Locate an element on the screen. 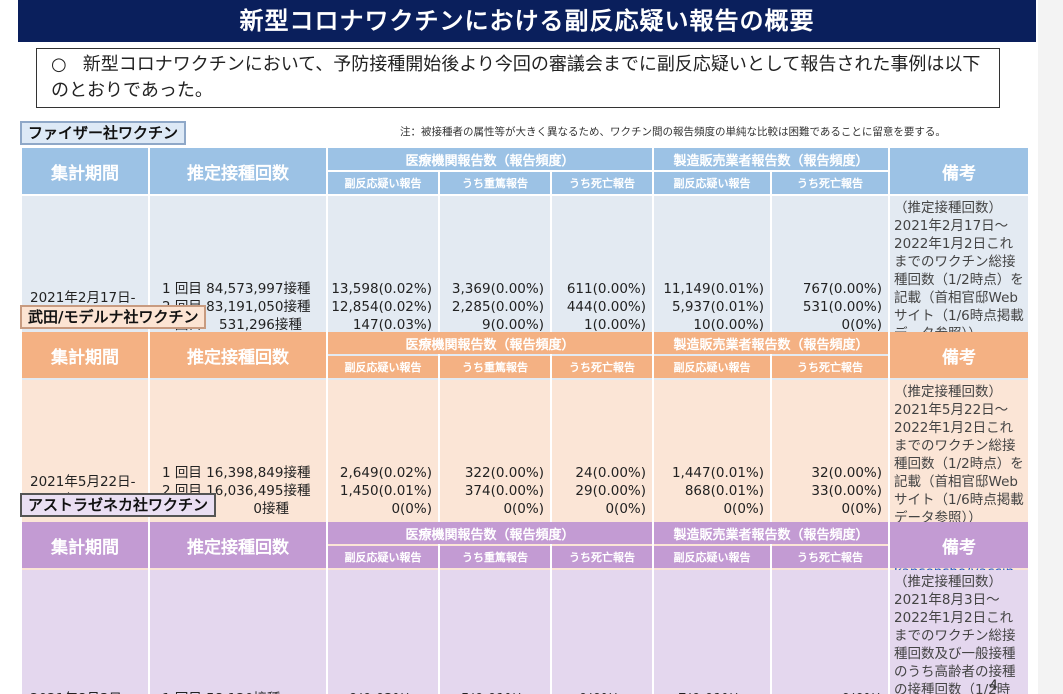  cell-period: 2021年8月3日- 2022年1月2日 is located at coordinates (85, 632).